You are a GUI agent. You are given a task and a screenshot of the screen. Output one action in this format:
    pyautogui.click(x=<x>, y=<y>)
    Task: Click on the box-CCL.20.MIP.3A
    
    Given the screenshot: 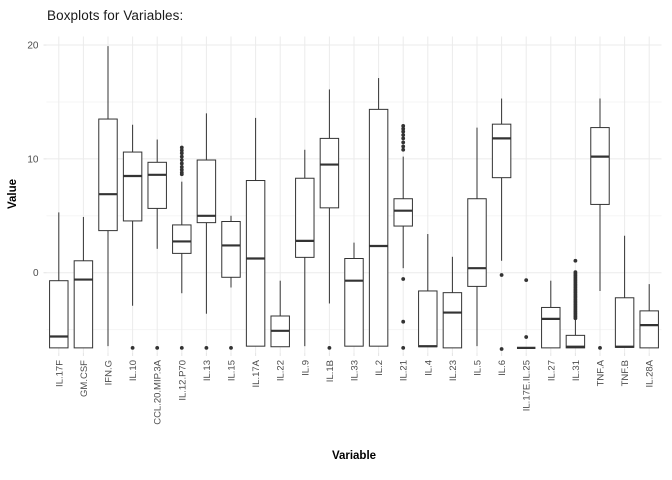 What is the action you would take?
    pyautogui.click(x=157, y=185)
    